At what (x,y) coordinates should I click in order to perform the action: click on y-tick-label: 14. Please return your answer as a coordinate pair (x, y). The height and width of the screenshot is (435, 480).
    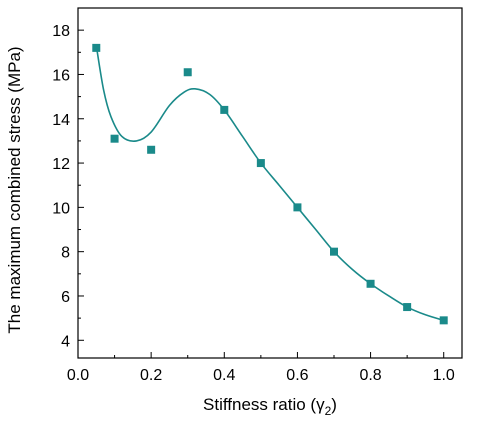
    Looking at the image, I should click on (61, 120).